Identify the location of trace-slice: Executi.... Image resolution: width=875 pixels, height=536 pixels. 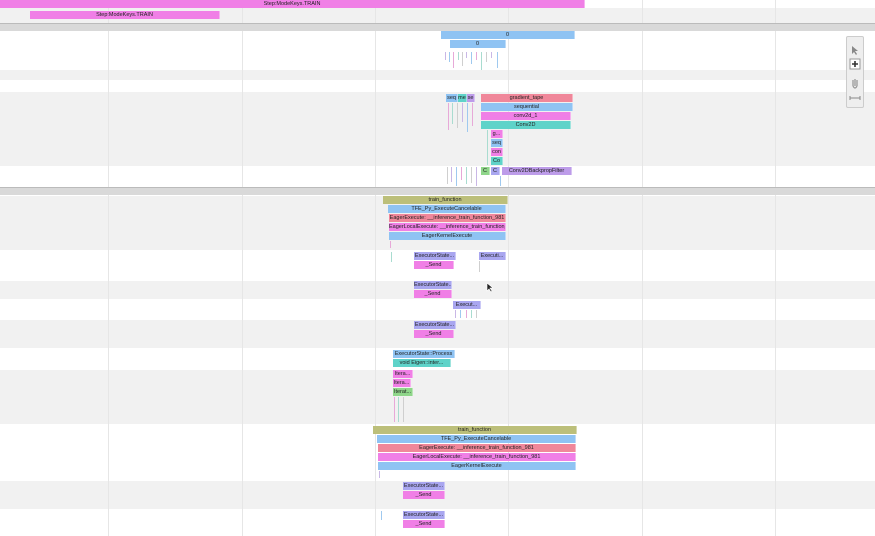
(492, 256).